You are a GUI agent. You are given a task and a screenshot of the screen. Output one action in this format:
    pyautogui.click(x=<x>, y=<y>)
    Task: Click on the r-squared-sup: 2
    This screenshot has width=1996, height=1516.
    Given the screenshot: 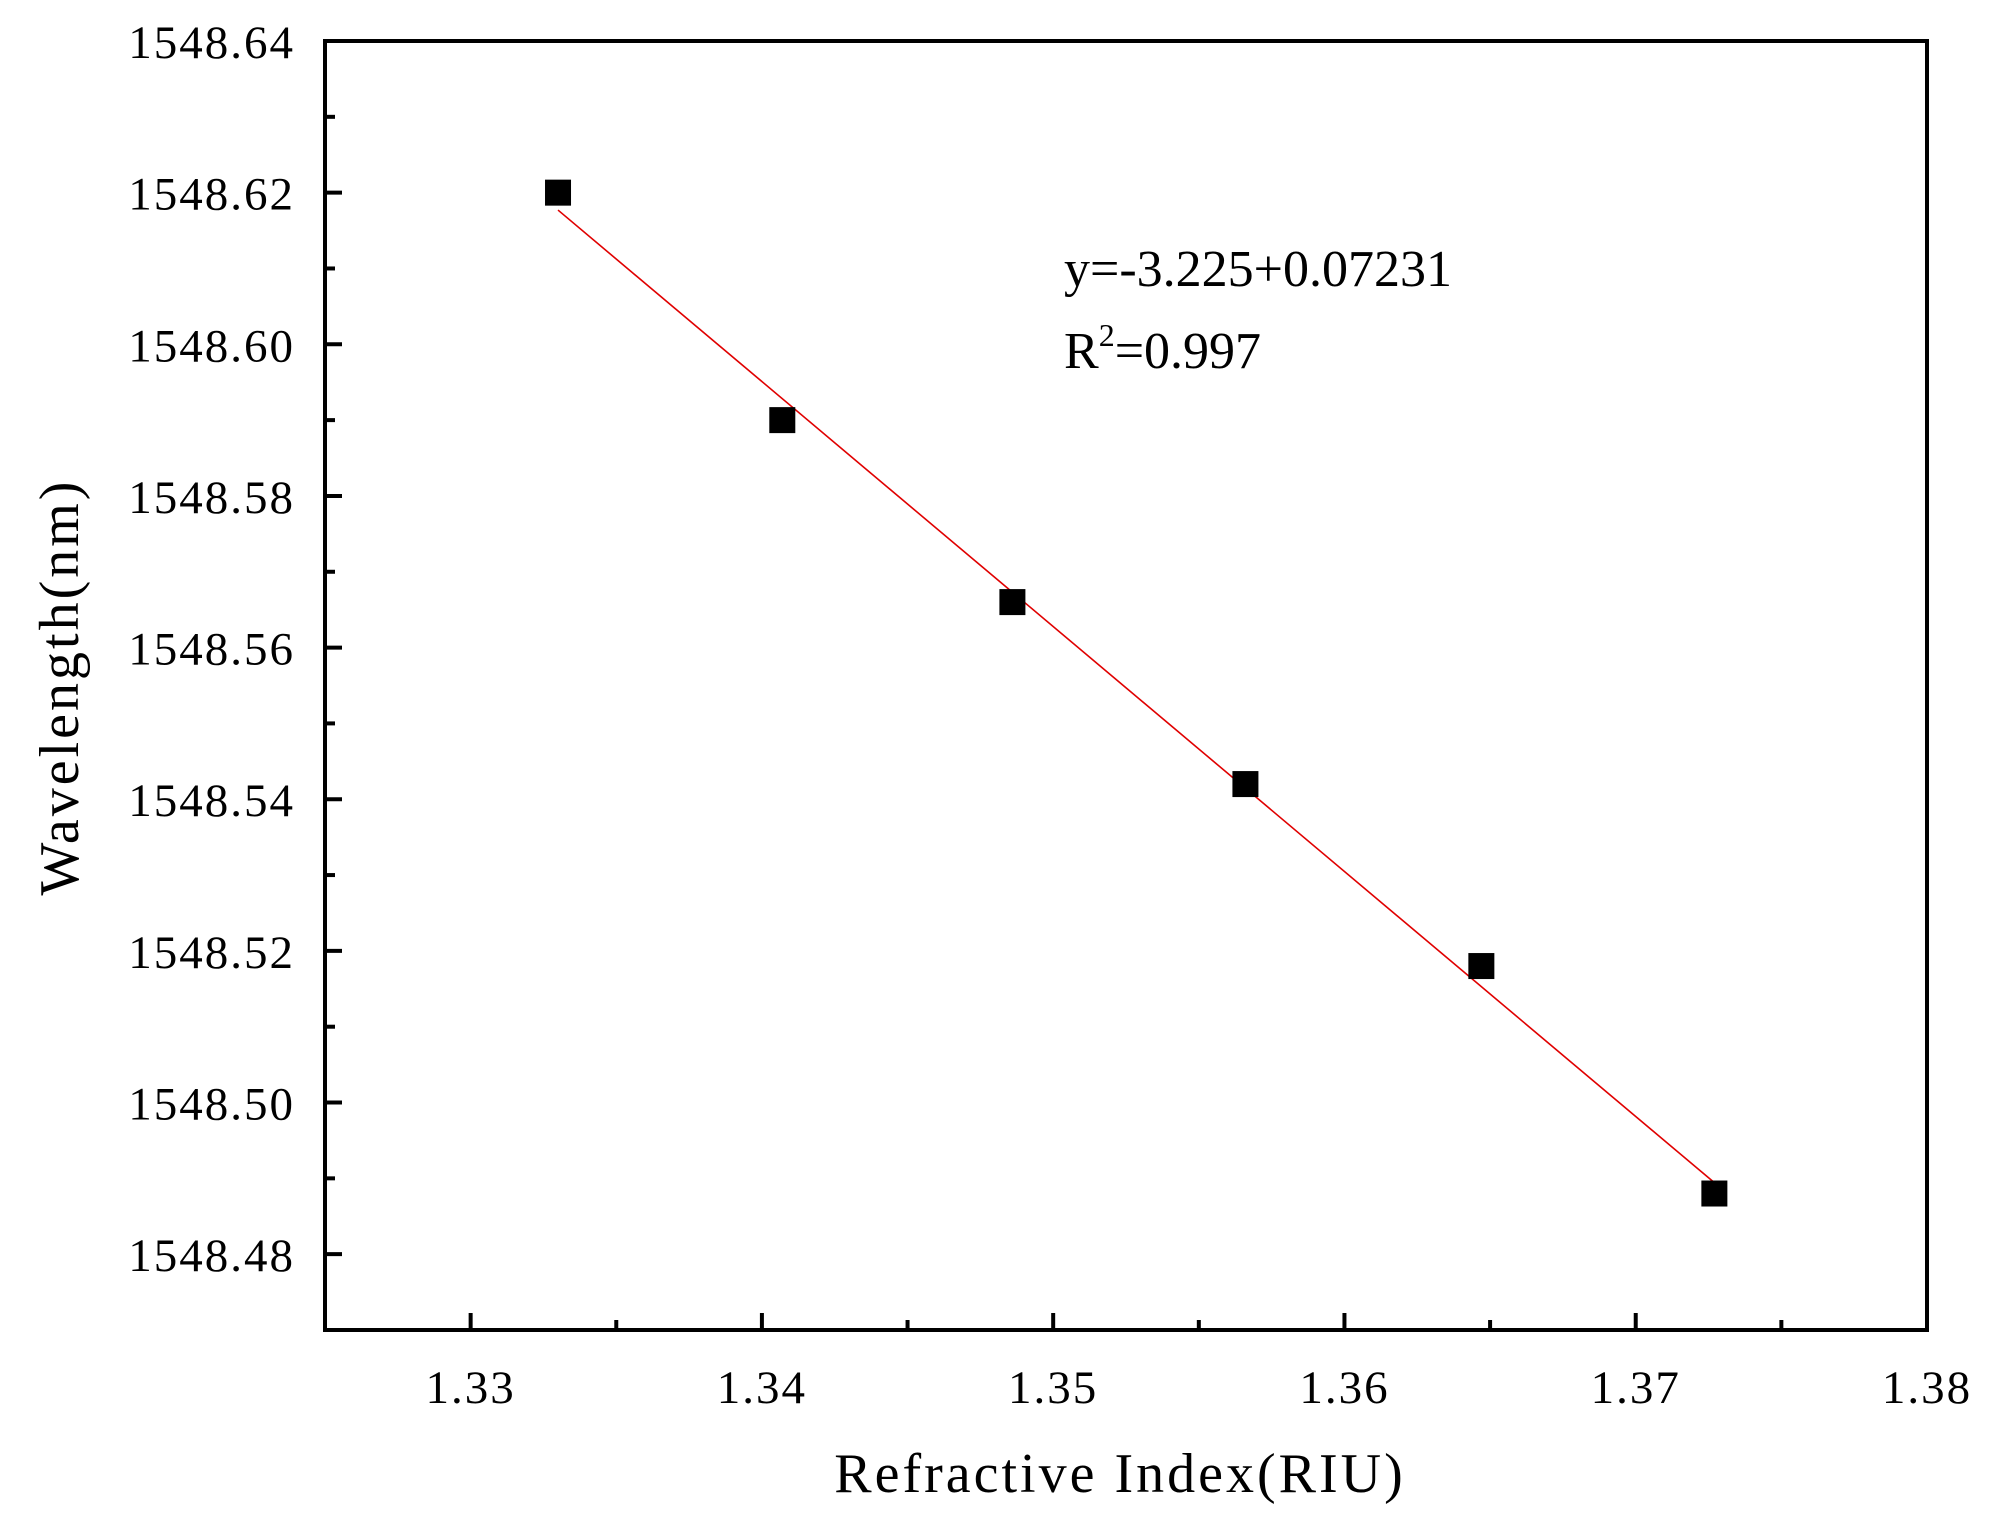 What is the action you would take?
    pyautogui.click(x=1107, y=335)
    